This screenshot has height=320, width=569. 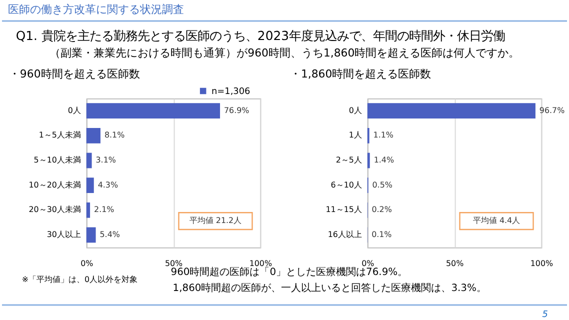 I want to click on y-tick-label: 20～30人未満, so click(x=54, y=209).